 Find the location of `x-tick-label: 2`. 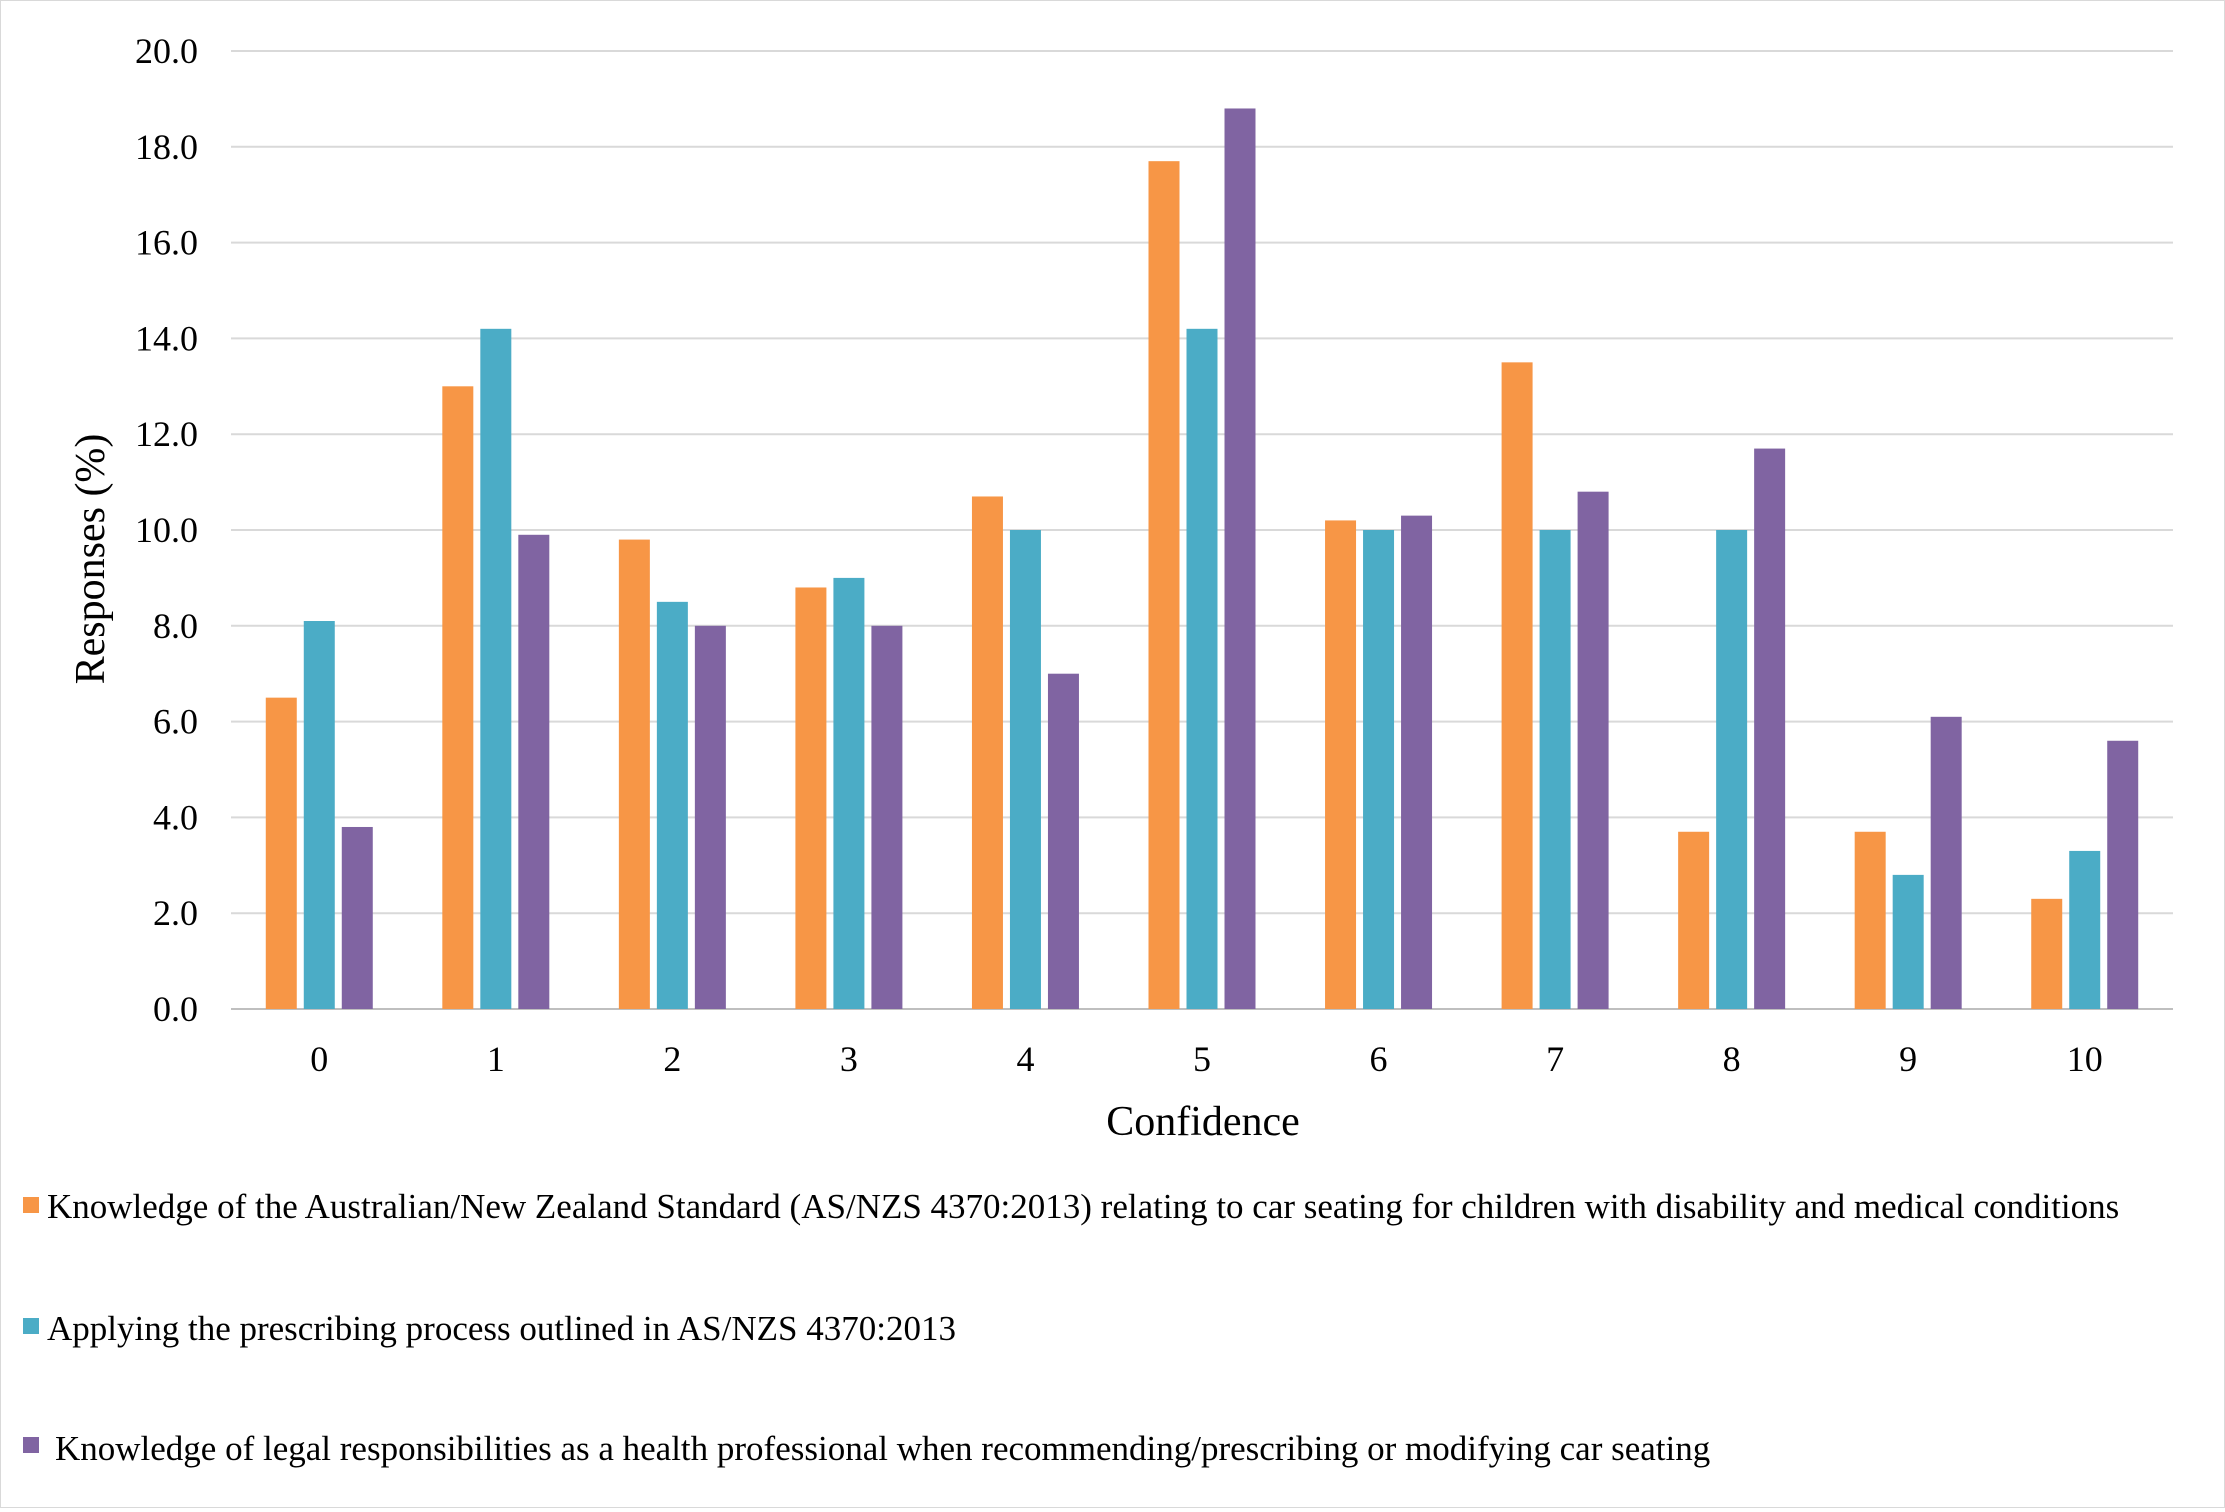

x-tick-label: 2 is located at coordinates (672, 1059).